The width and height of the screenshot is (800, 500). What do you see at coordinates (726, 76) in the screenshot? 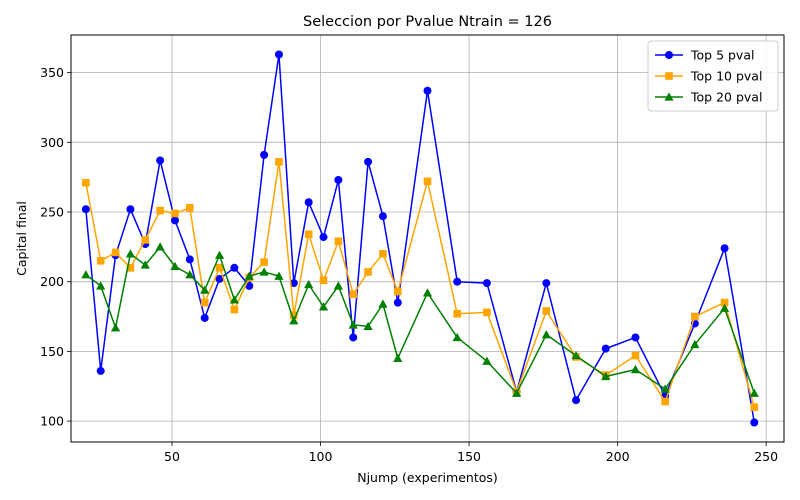
I see `legend-label: Top 10 pval` at bounding box center [726, 76].